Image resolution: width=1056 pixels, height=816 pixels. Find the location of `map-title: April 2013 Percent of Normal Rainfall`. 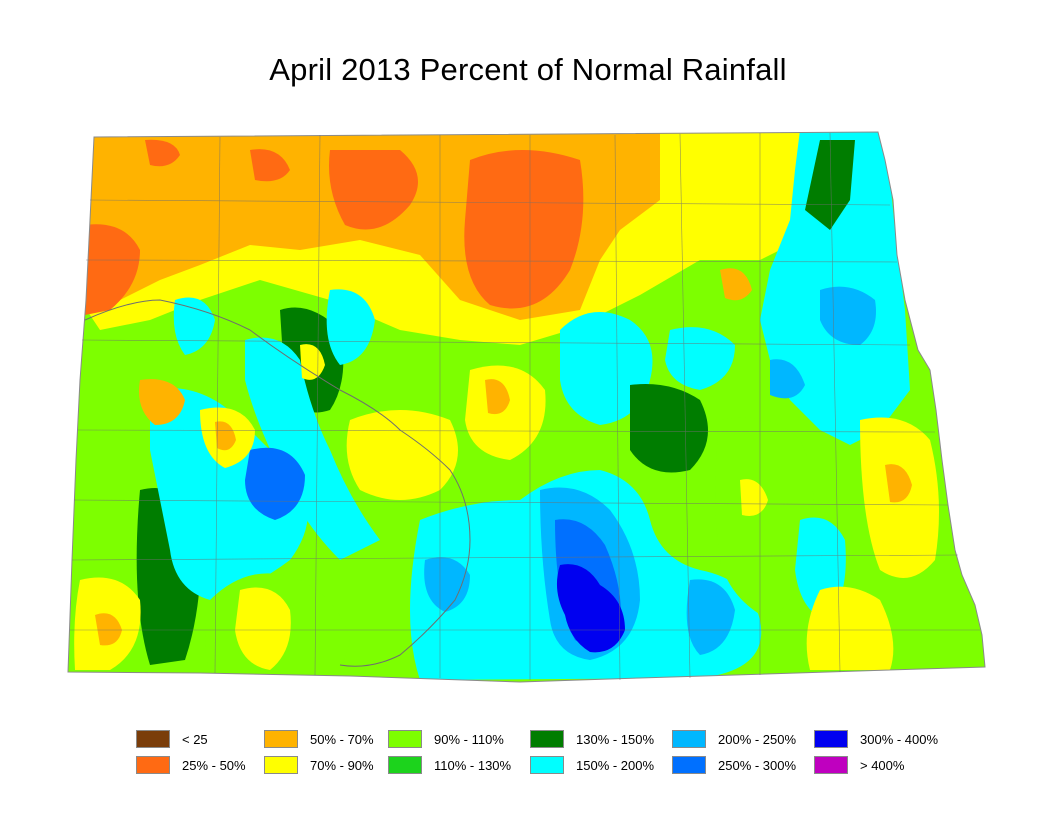

map-title: April 2013 Percent of Normal Rainfall is located at coordinates (528, 69).